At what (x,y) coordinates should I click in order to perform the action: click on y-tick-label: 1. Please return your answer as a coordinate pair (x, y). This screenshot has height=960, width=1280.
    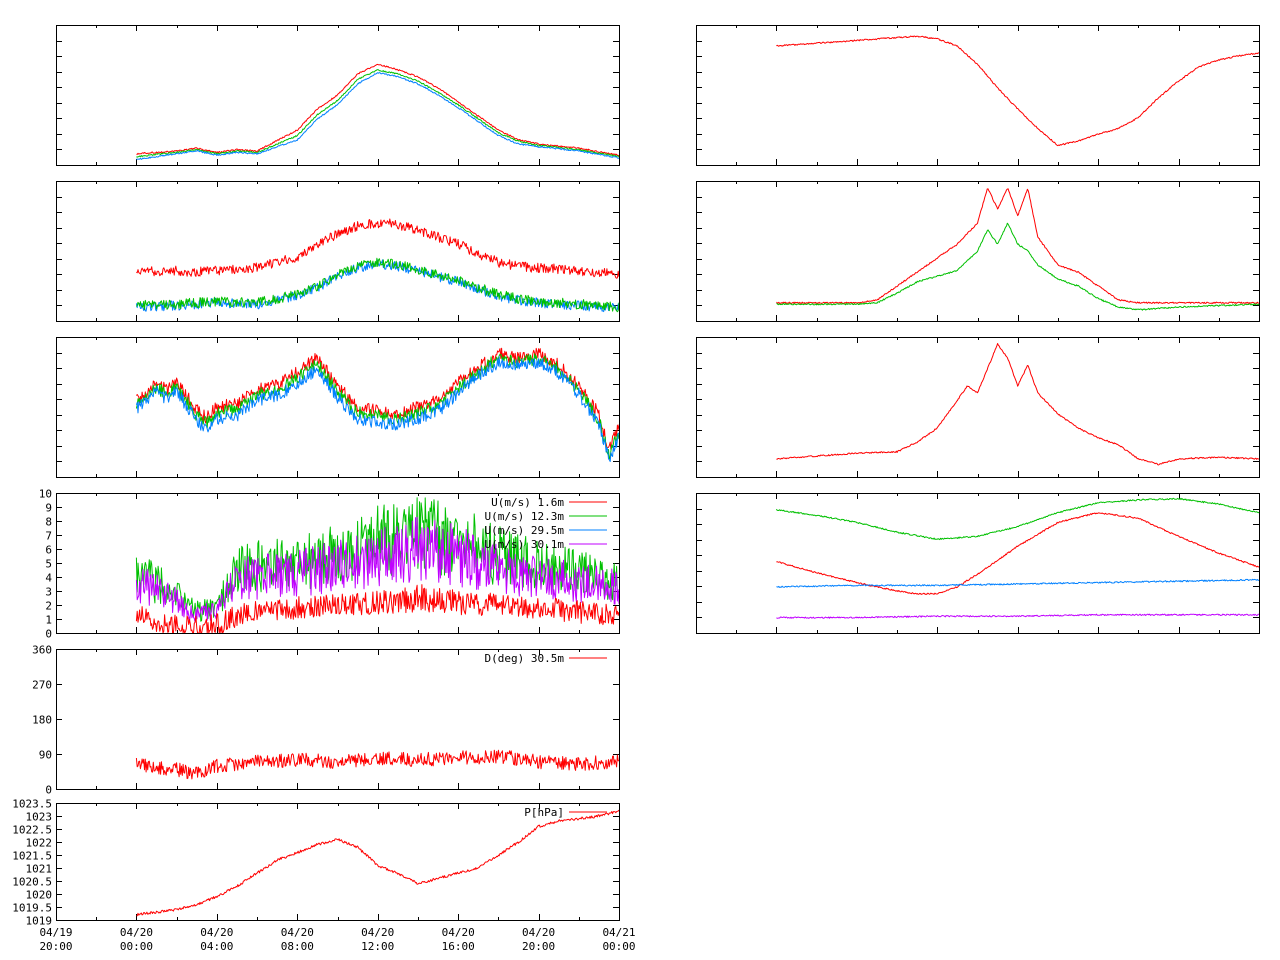
    Looking at the image, I should click on (48, 620).